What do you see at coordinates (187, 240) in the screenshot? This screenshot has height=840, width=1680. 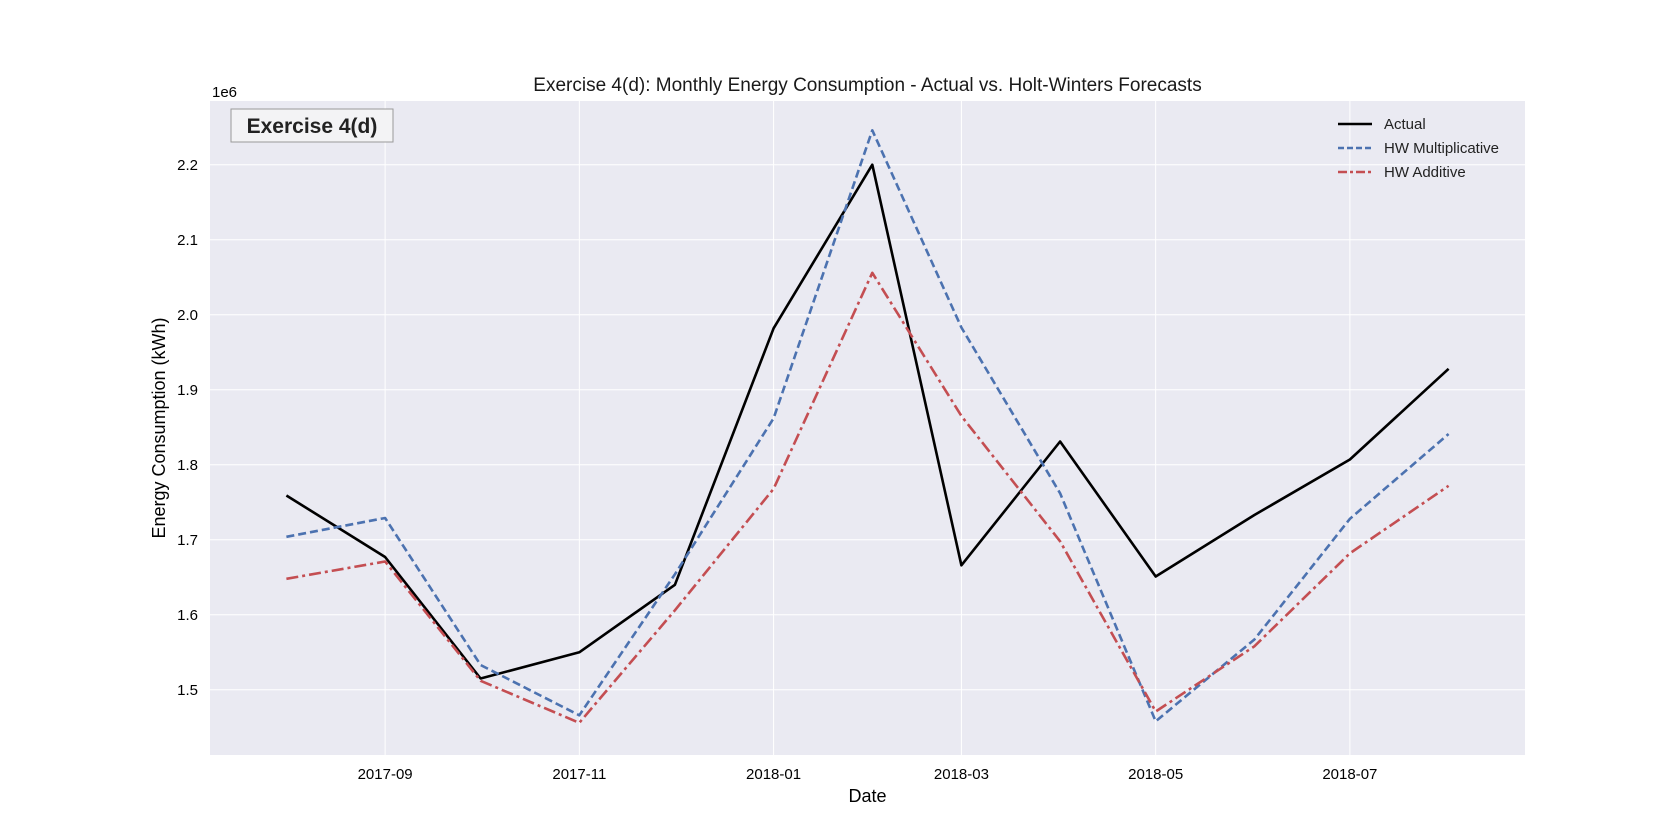 I see `y-tick-label: 2.1` at bounding box center [187, 240].